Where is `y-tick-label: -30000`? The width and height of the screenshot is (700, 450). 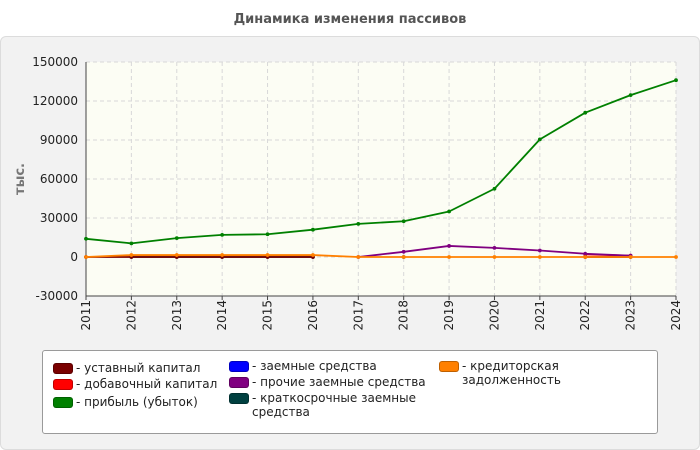 y-tick-label: -30000 is located at coordinates (56, 296).